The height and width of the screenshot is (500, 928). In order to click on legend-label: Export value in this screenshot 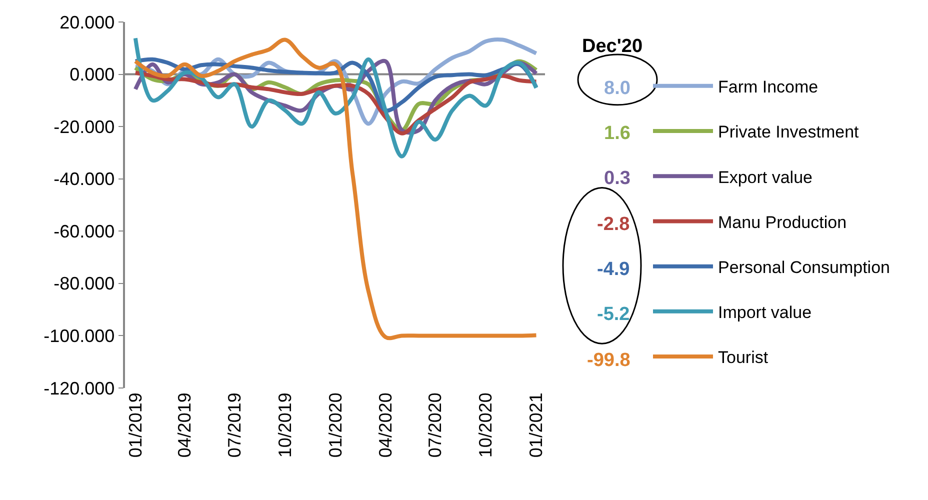, I will do `click(765, 177)`.